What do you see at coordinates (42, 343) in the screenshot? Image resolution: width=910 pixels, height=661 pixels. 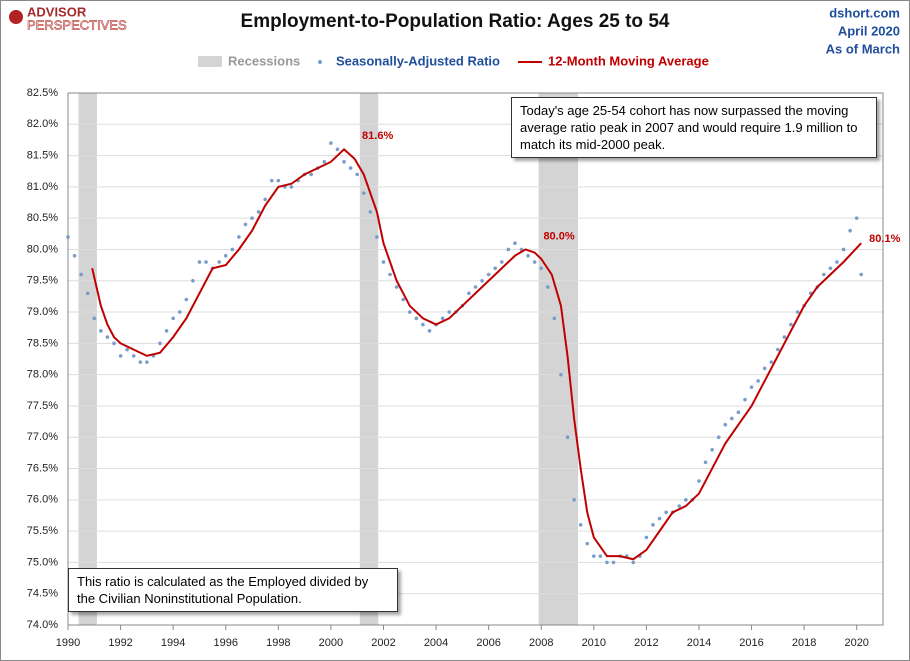 I see `y-tick-label: 78.5%` at bounding box center [42, 343].